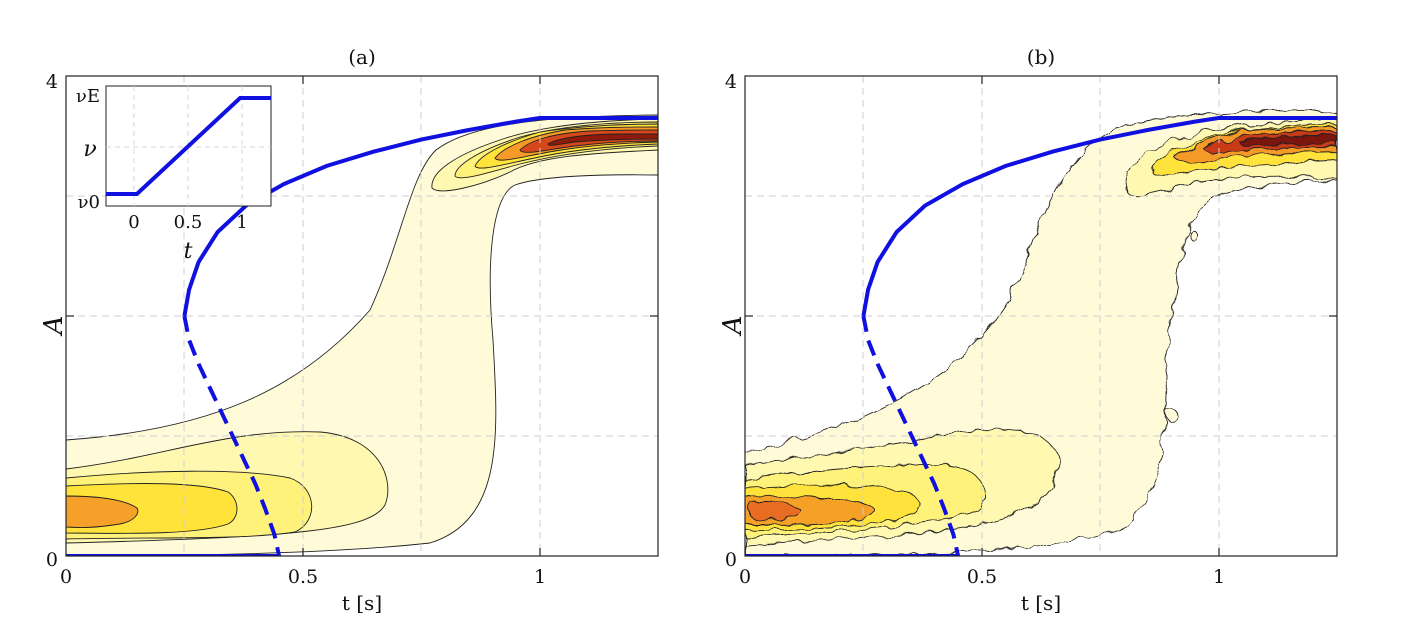 This screenshot has width=1403, height=633. What do you see at coordinates (66, 577) in the screenshot?
I see `panel-a-xtick-0: 0` at bounding box center [66, 577].